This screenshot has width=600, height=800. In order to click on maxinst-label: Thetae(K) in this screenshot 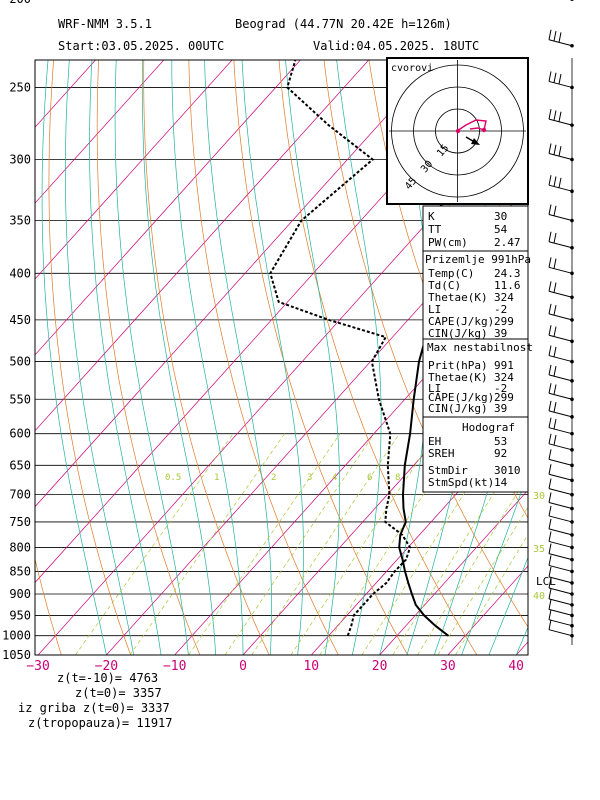, I will do `click(458, 377)`.